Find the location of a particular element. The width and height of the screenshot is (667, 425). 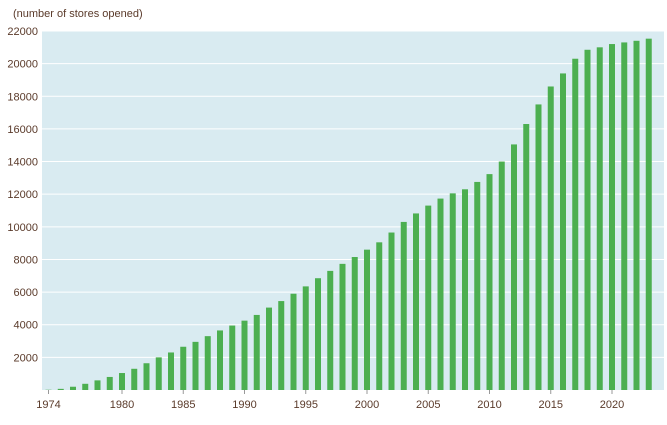

x-tick-label: 2010 is located at coordinates (489, 405).